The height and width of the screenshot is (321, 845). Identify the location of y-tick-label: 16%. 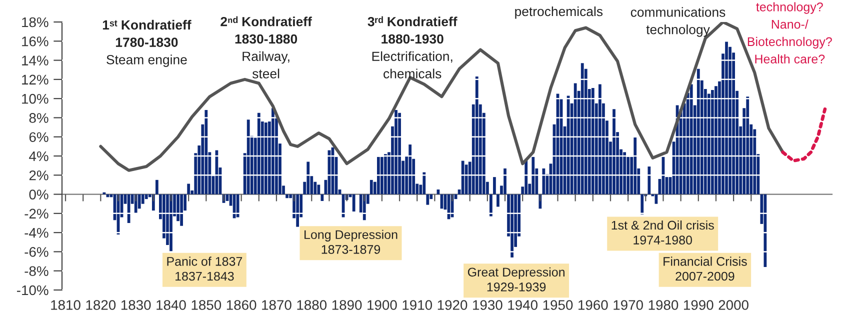
(35, 41).